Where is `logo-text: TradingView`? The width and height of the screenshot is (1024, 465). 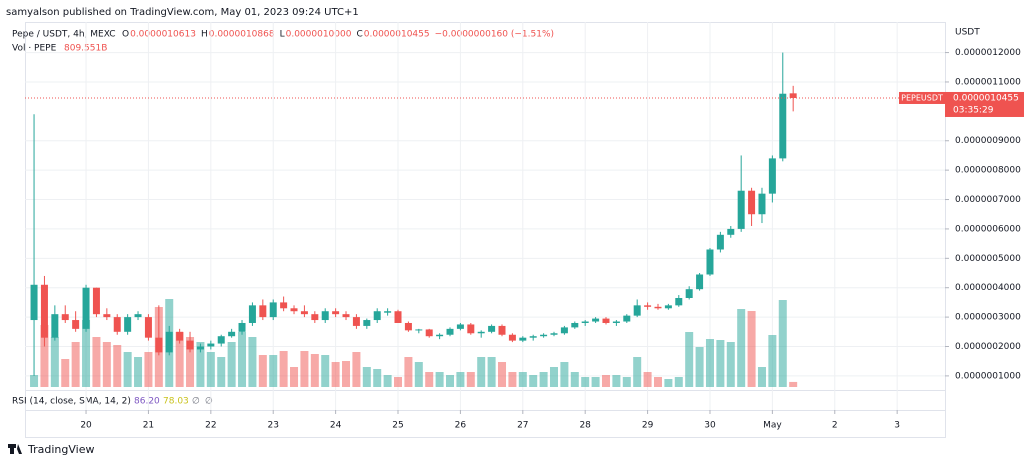 logo-text: TradingView is located at coordinates (60, 449).